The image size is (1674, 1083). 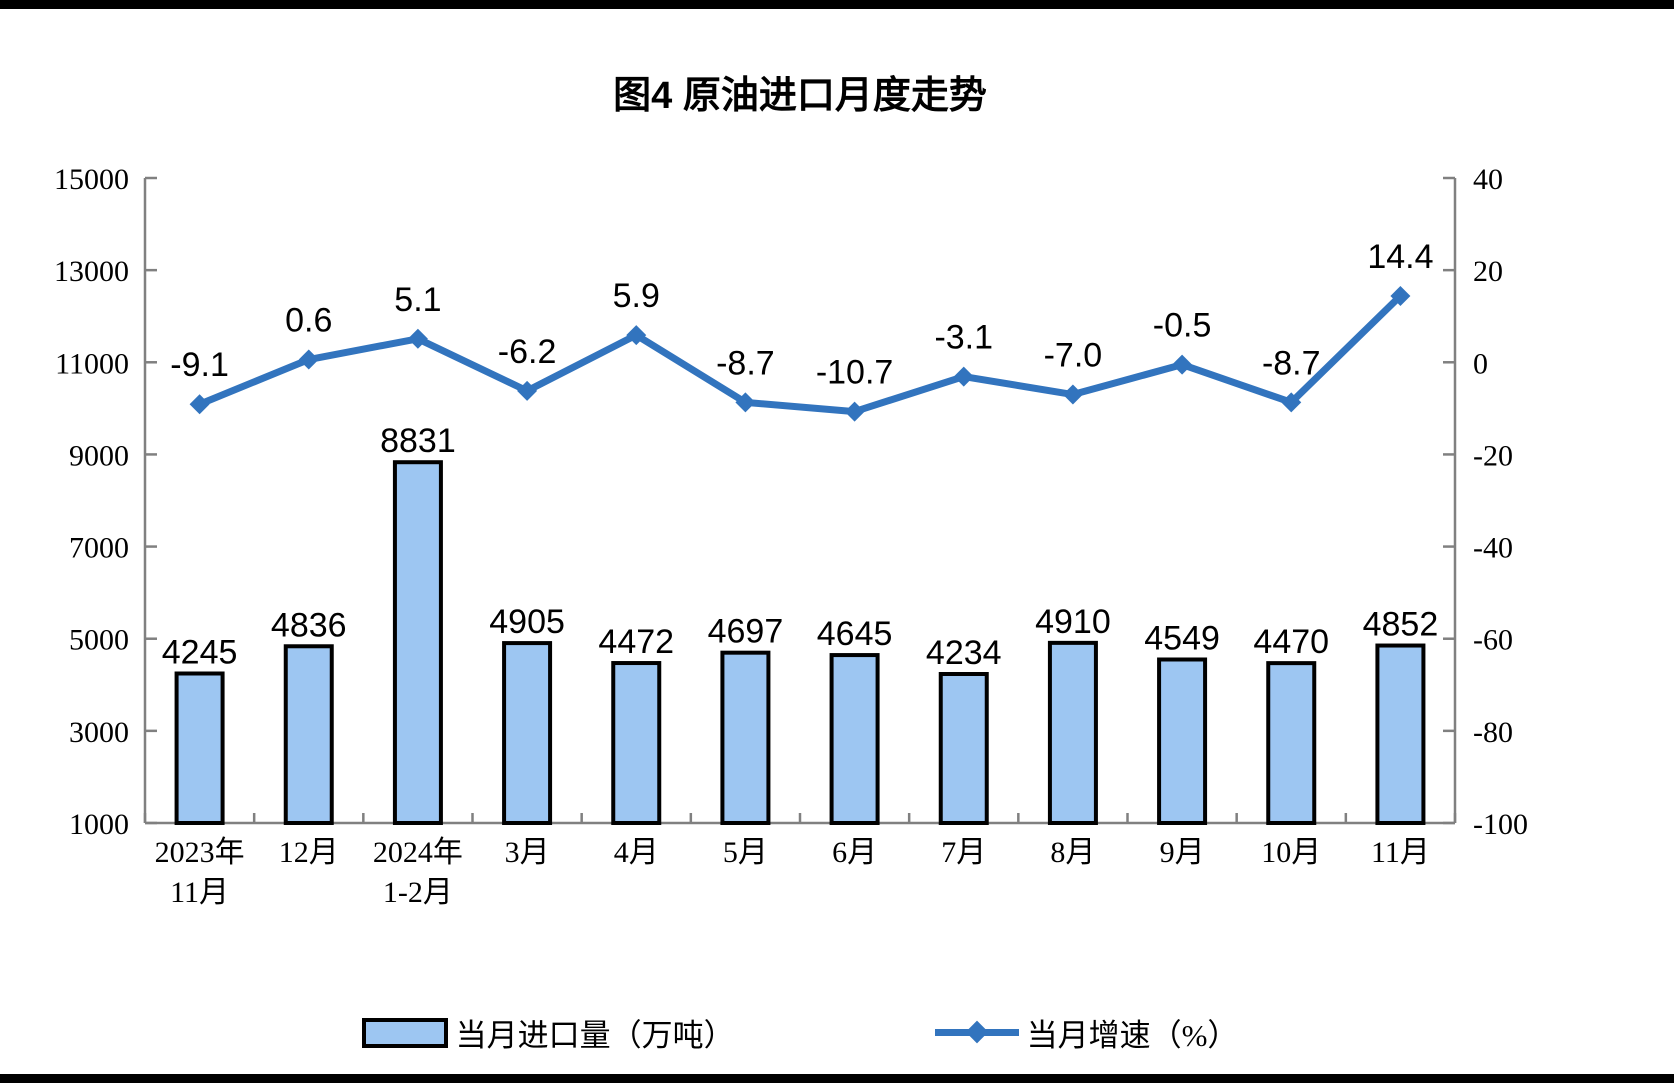 What do you see at coordinates (92, 363) in the screenshot?
I see `left-axis-tick-label: 11000` at bounding box center [92, 363].